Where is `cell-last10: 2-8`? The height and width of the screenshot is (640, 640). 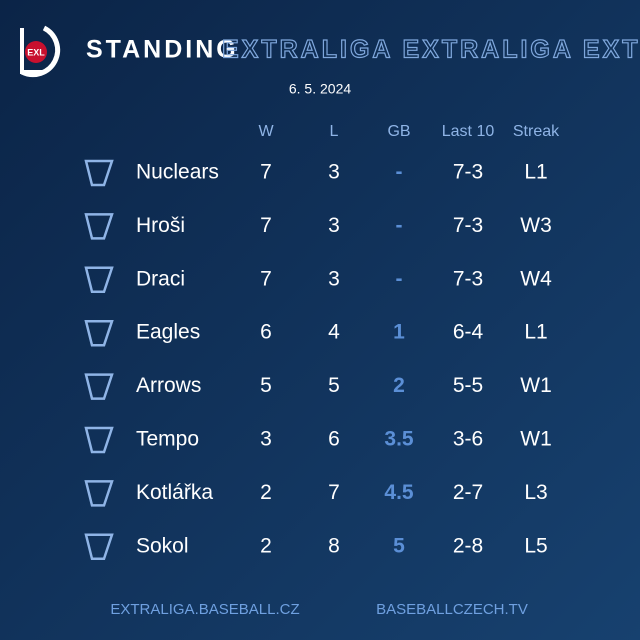 cell-last10: 2-8 is located at coordinates (468, 545).